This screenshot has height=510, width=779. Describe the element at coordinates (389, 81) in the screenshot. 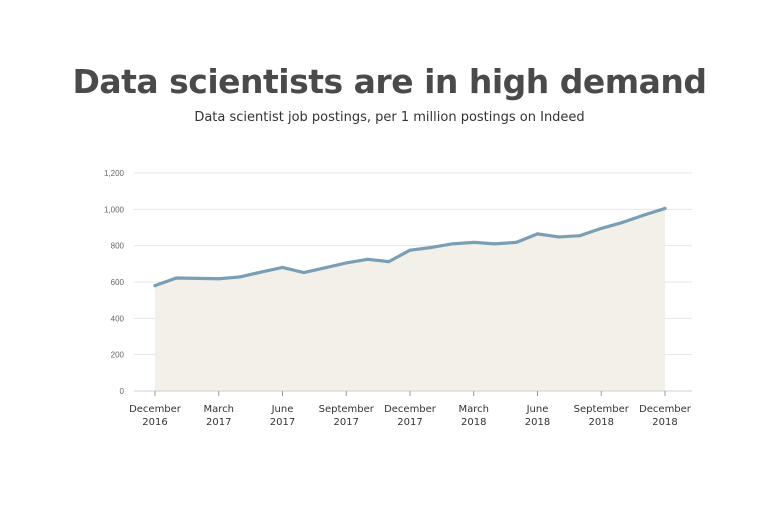

I see `chart-title: Data scientists are in high demand` at that location.